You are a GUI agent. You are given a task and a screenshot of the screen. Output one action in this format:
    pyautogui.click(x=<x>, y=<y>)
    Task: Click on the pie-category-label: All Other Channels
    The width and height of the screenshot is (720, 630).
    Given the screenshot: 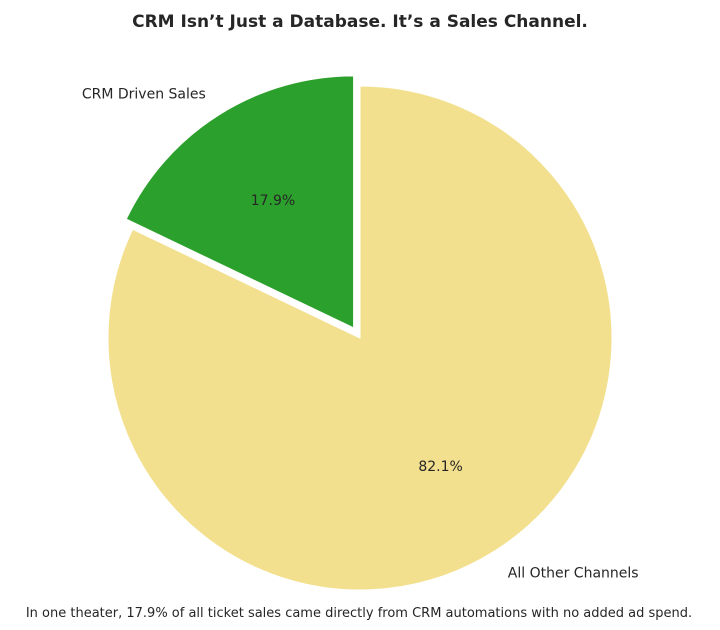 What is the action you would take?
    pyautogui.click(x=573, y=574)
    